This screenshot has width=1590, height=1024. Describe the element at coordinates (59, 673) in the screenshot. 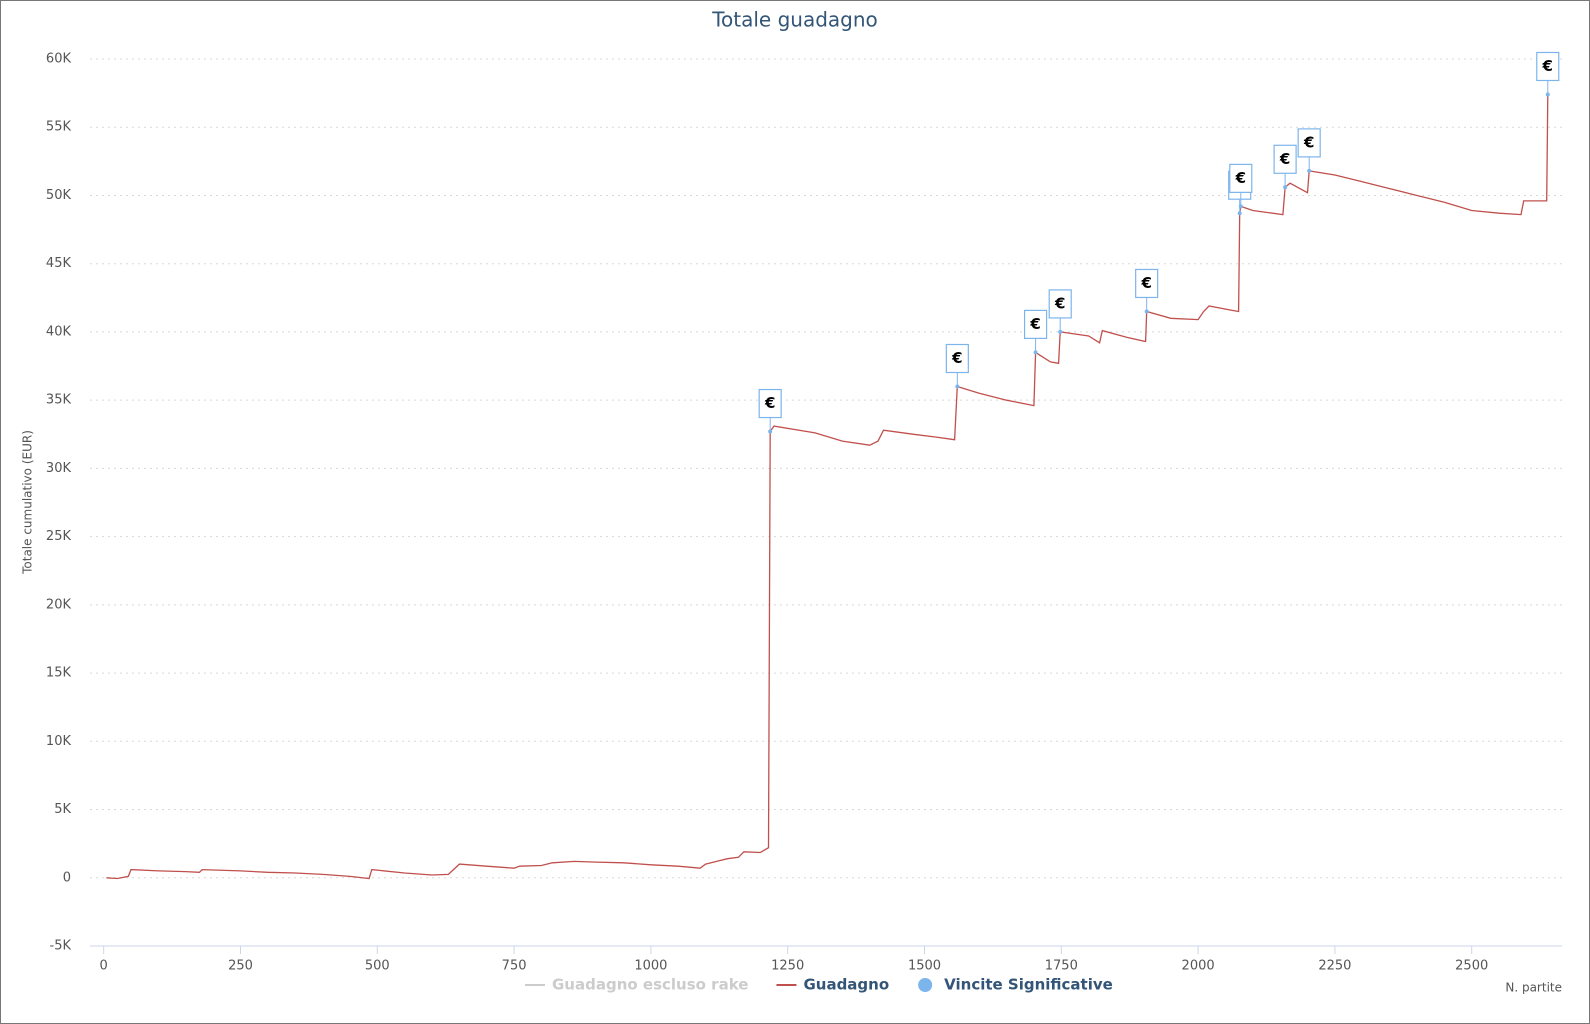

I see `y-tick-label: 15K` at that location.